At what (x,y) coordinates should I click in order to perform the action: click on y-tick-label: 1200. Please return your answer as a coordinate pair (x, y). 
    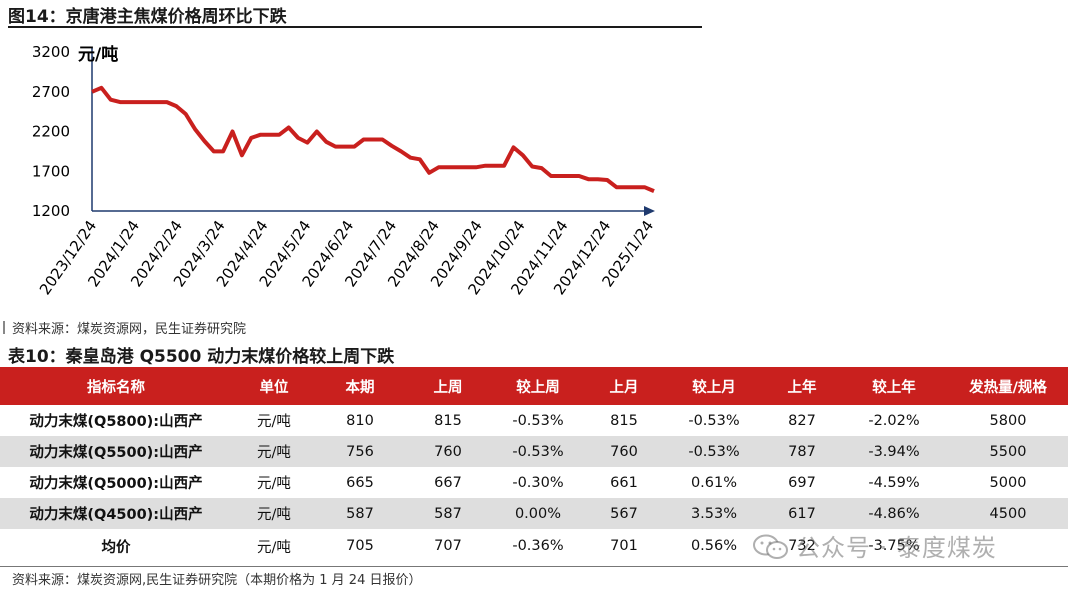
    Looking at the image, I should click on (51, 211).